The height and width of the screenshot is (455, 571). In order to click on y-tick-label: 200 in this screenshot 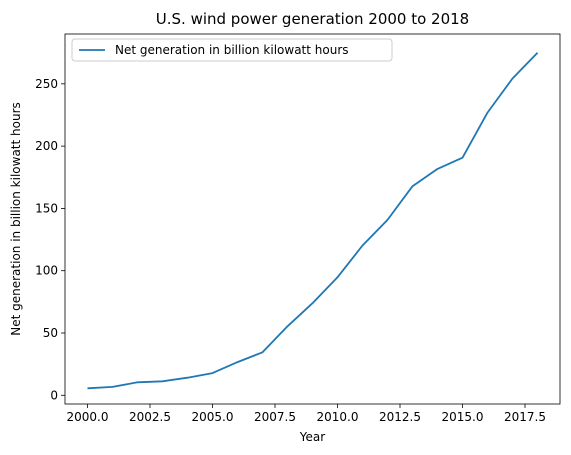, I will do `click(46, 146)`.